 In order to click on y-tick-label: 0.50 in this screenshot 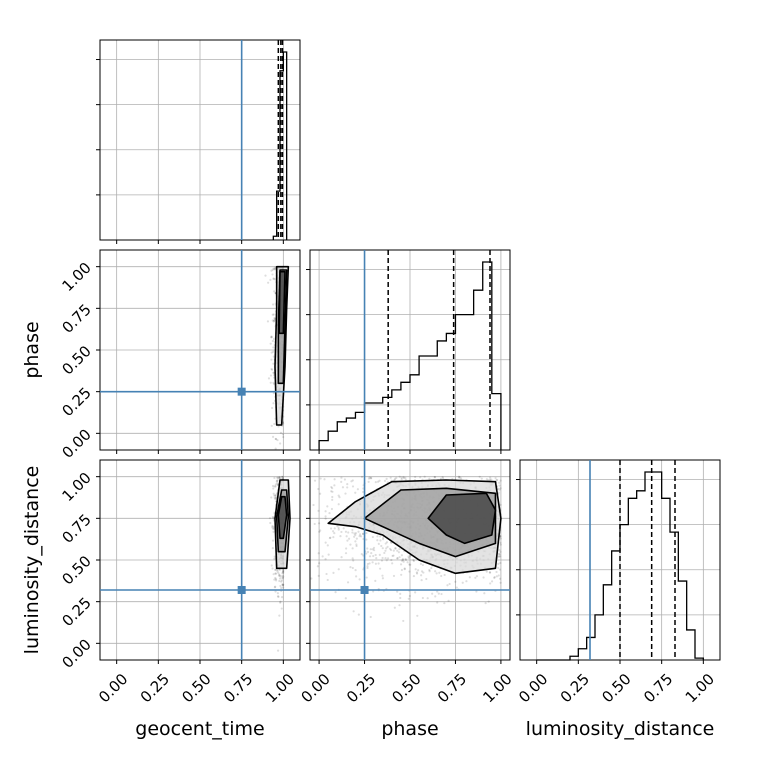, I will do `click(76, 570)`.